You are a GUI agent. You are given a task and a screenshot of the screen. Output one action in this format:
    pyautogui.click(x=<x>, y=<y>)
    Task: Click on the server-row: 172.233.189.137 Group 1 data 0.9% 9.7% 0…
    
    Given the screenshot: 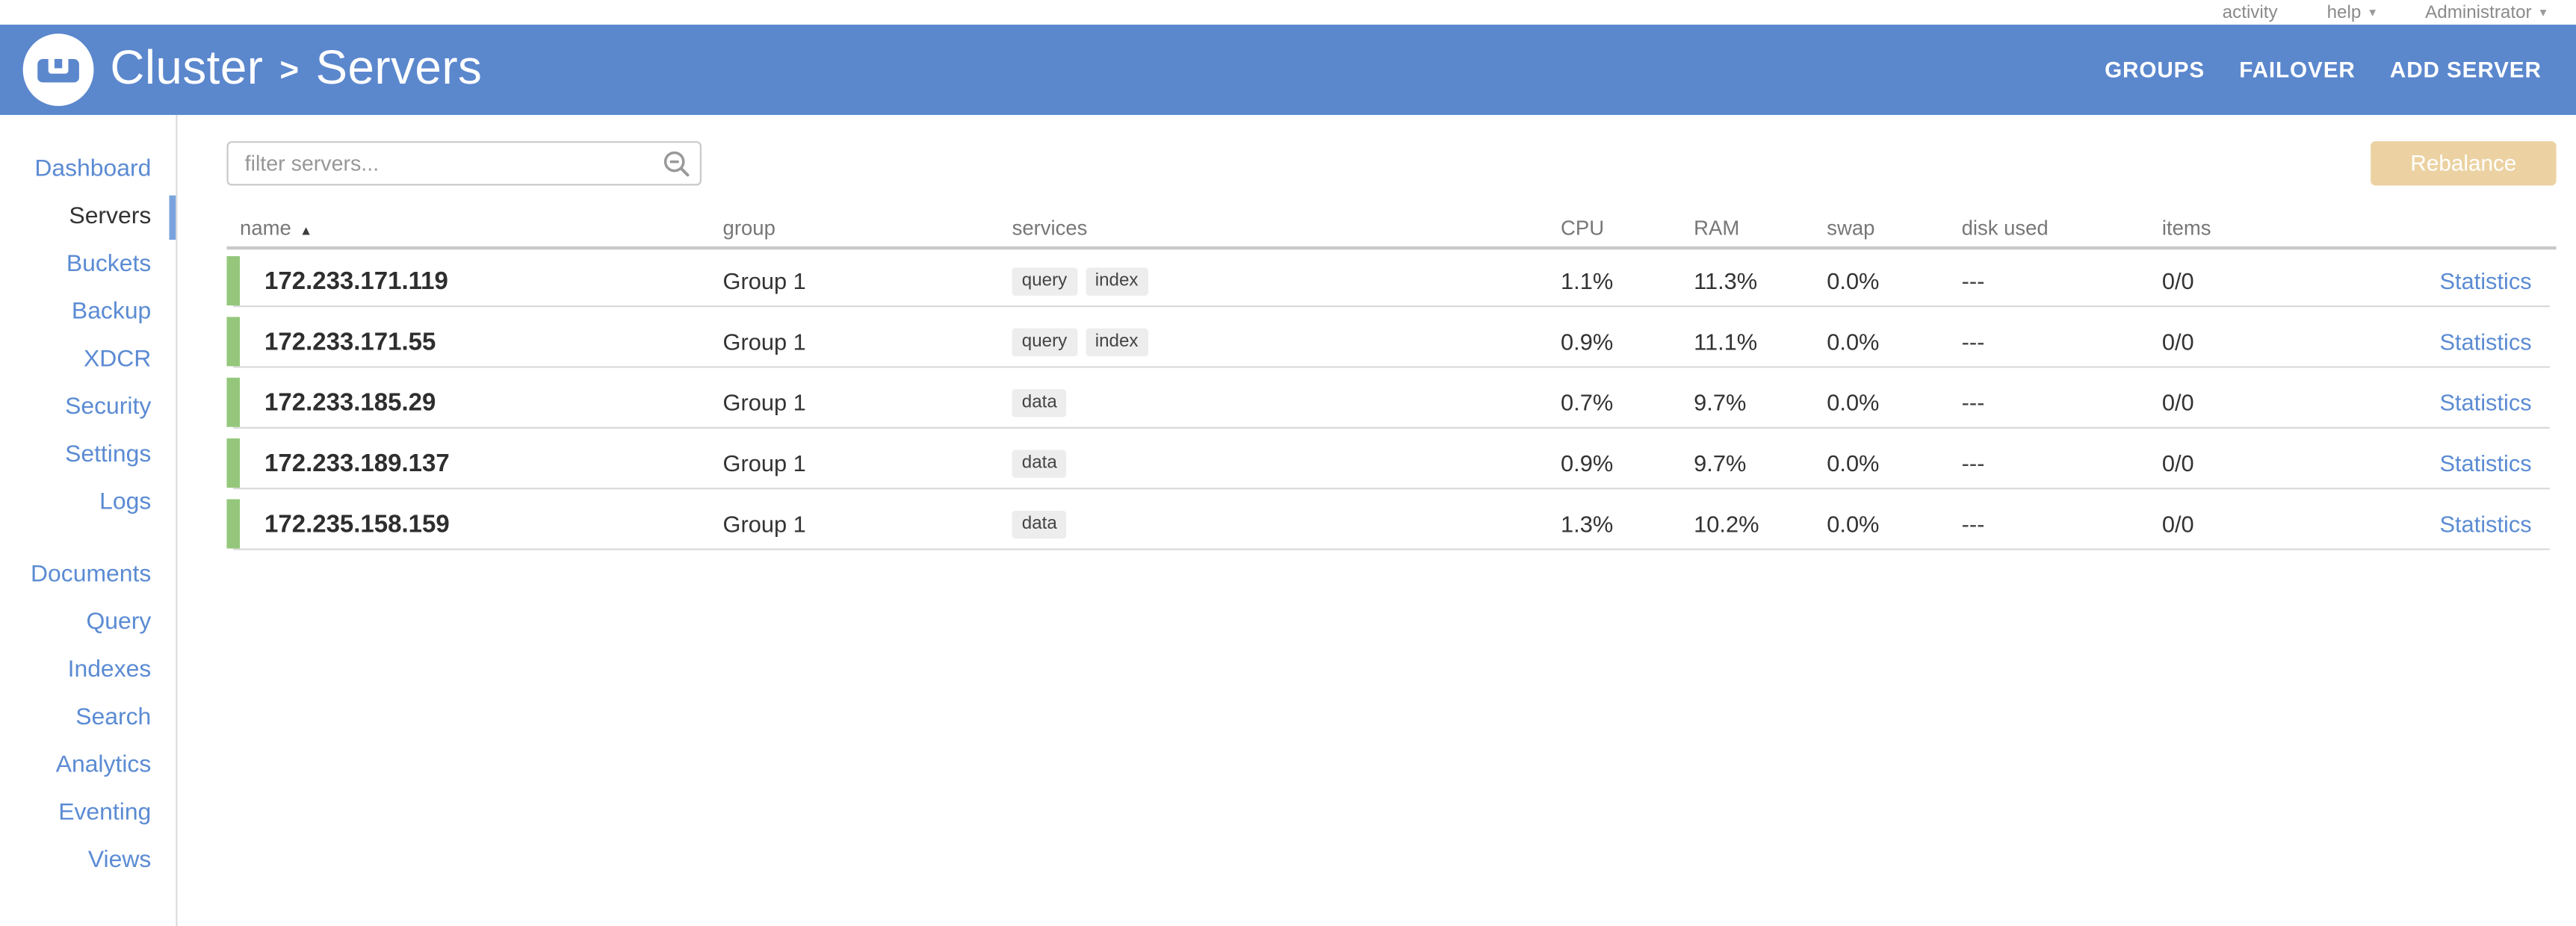 What is the action you would take?
    pyautogui.click(x=1391, y=463)
    